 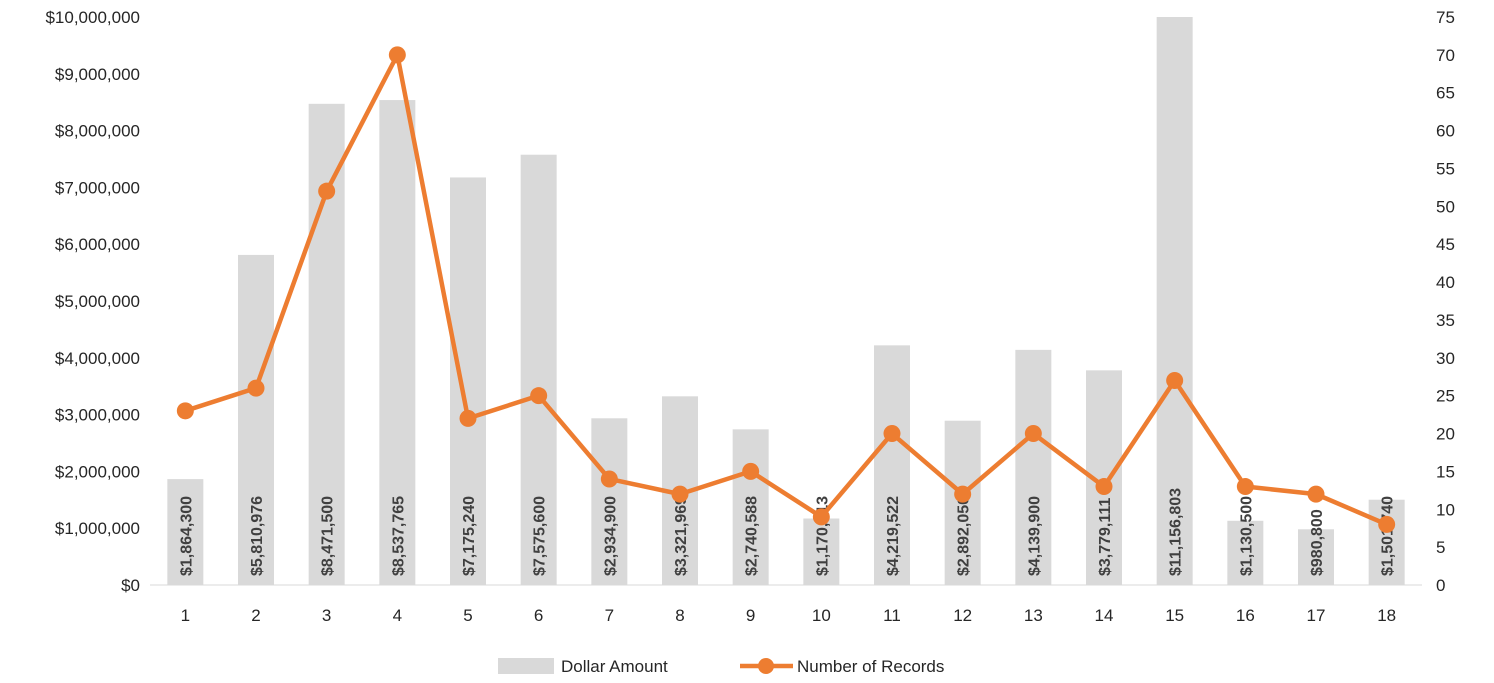 What do you see at coordinates (1445, 320) in the screenshot?
I see `y-right-tick-label: 35` at bounding box center [1445, 320].